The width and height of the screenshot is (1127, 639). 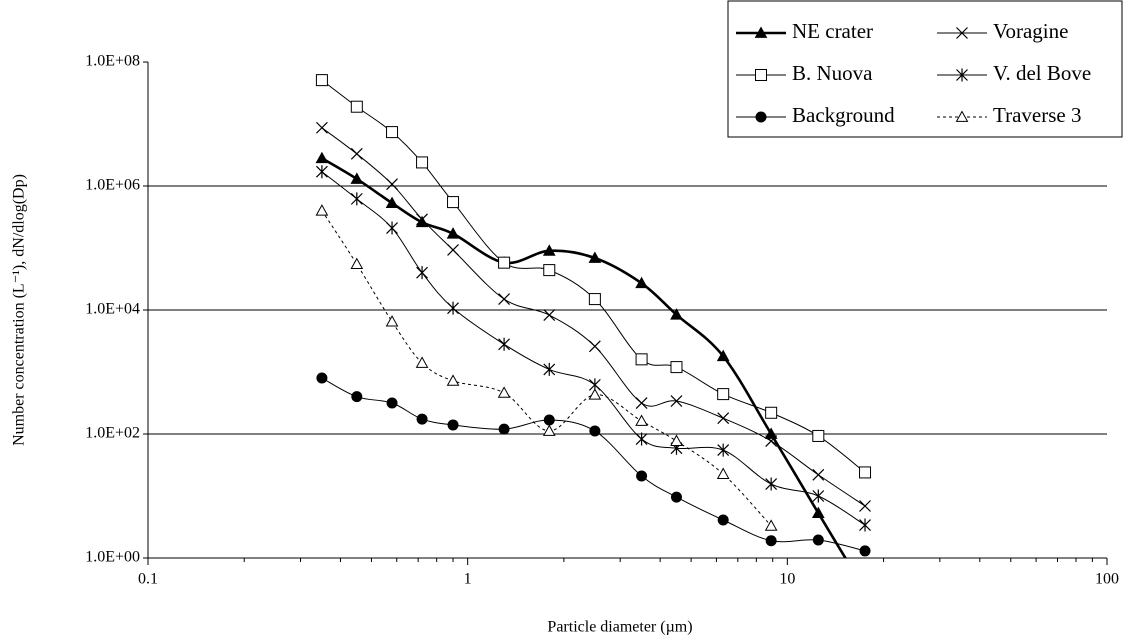 I want to click on series-line, so click(x=593, y=464).